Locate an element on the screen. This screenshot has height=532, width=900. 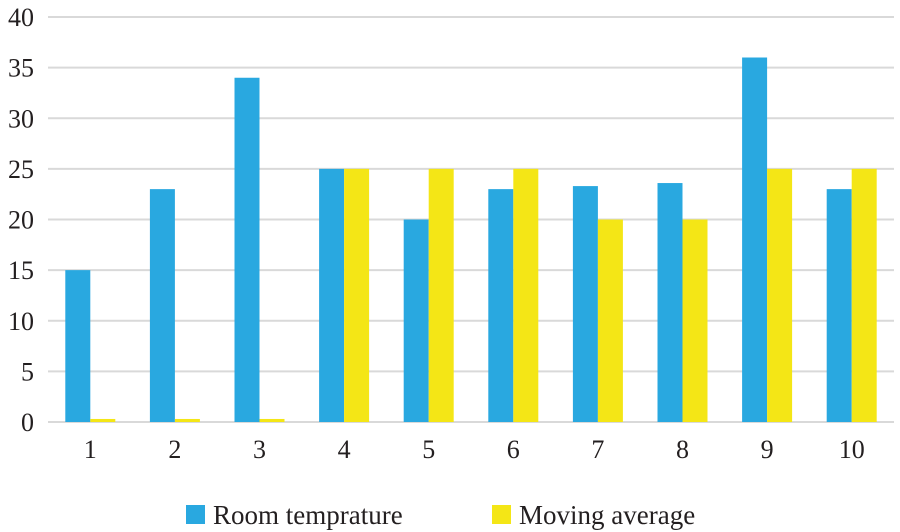
x-tick-label: 1 is located at coordinates (90, 449).